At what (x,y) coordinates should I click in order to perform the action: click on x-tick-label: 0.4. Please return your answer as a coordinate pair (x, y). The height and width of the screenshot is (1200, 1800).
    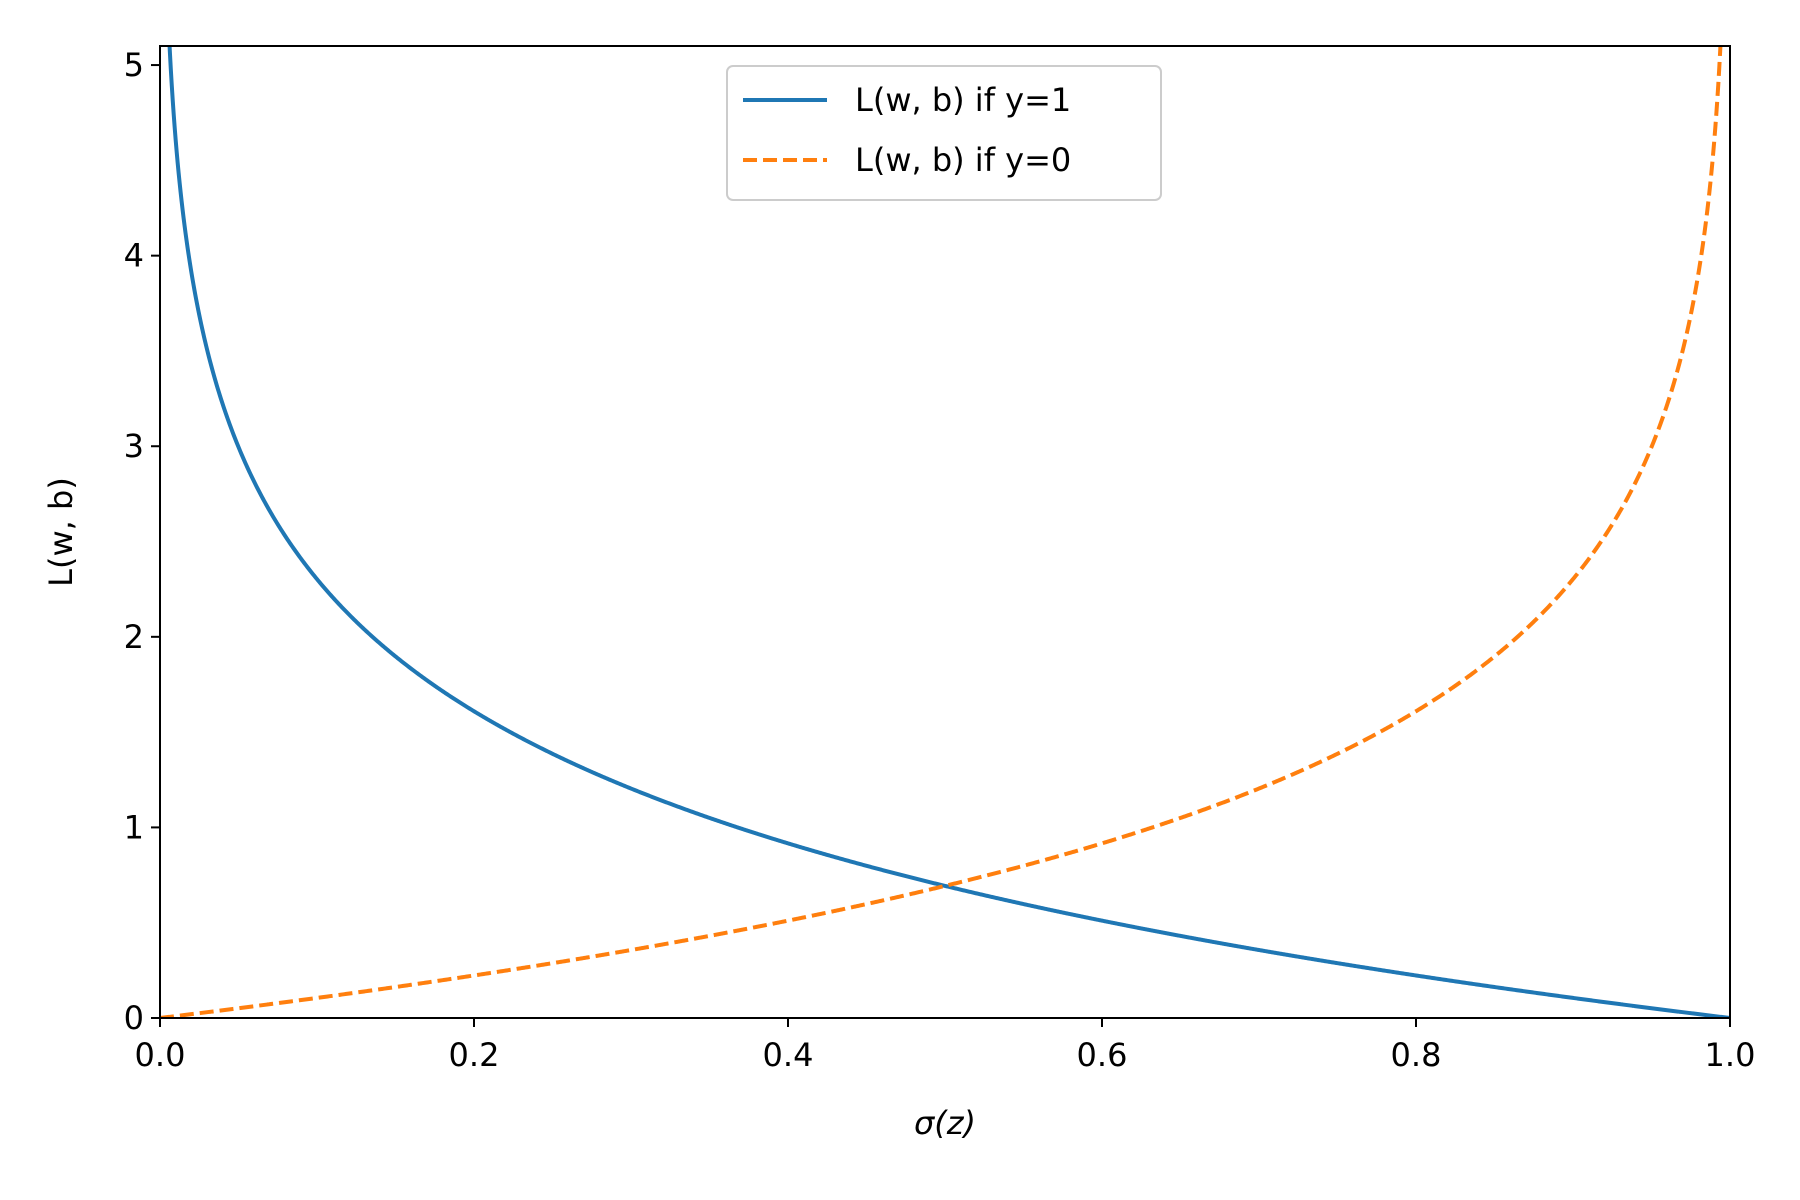
    Looking at the image, I should click on (788, 1055).